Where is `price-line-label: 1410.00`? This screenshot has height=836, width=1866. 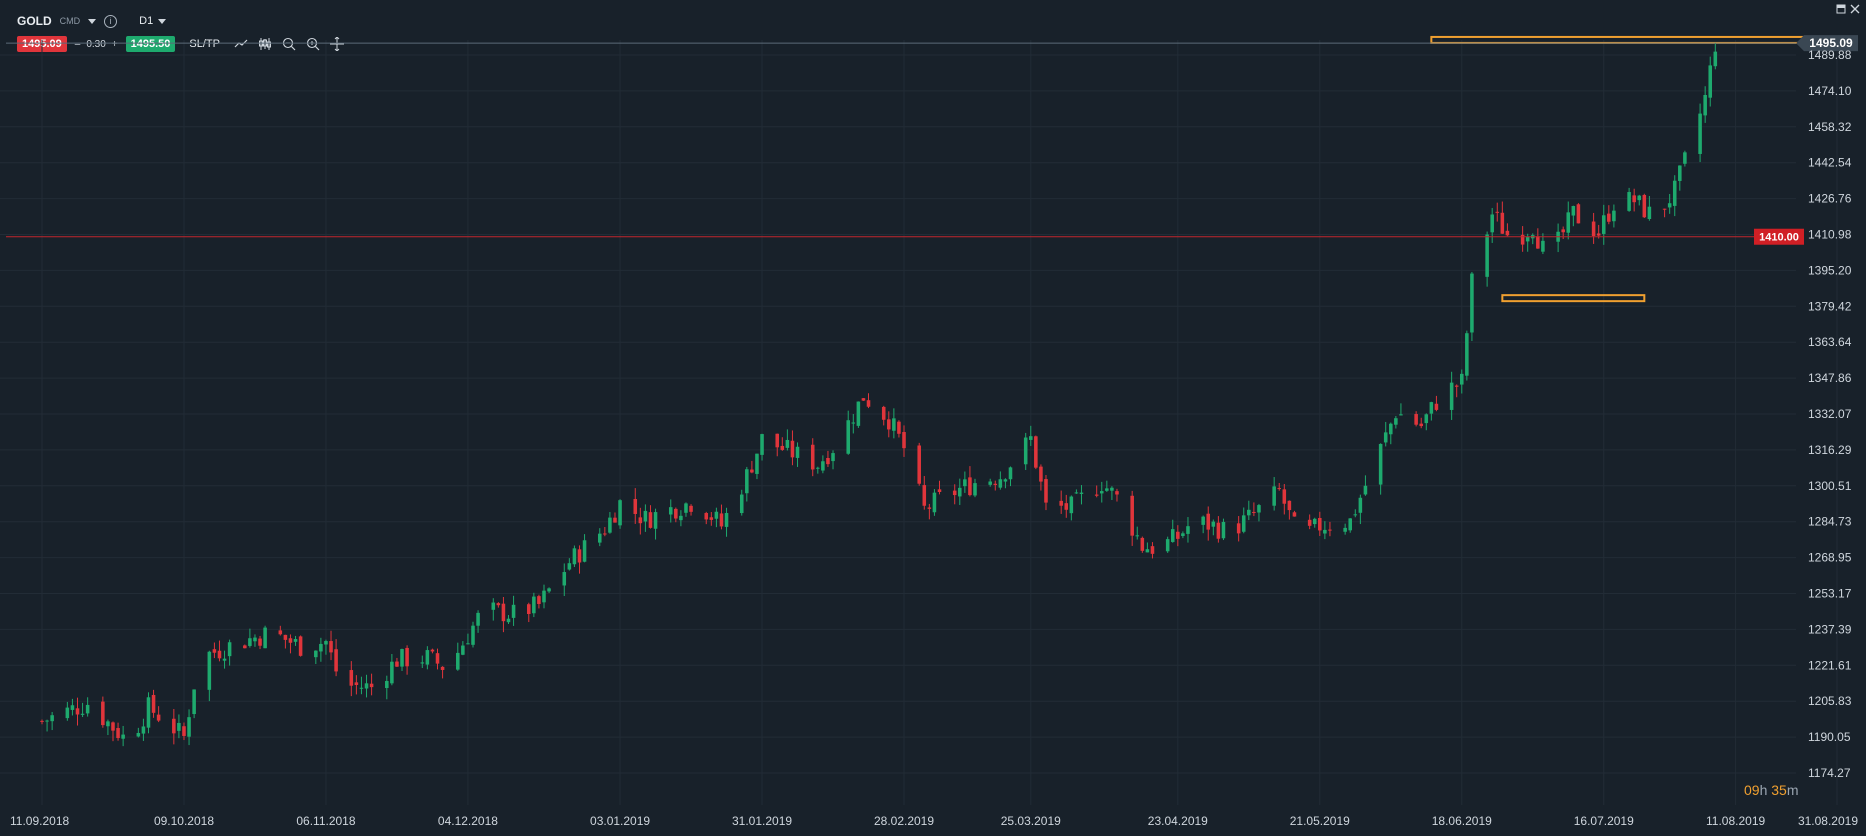
price-line-label: 1410.00 is located at coordinates (1779, 238).